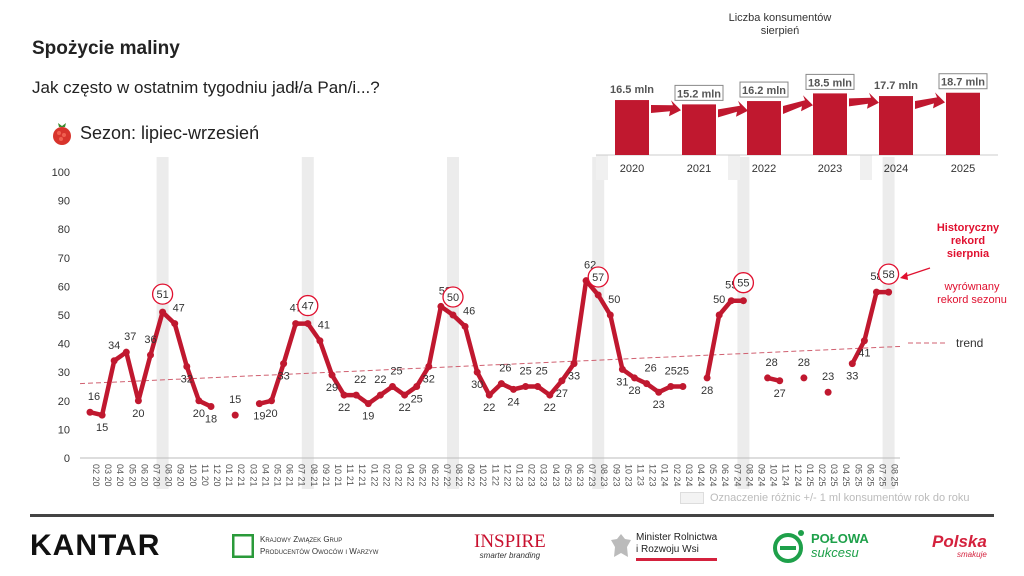 This screenshot has height=576, width=1024. I want to click on y-tick-label: 100, so click(61, 173).